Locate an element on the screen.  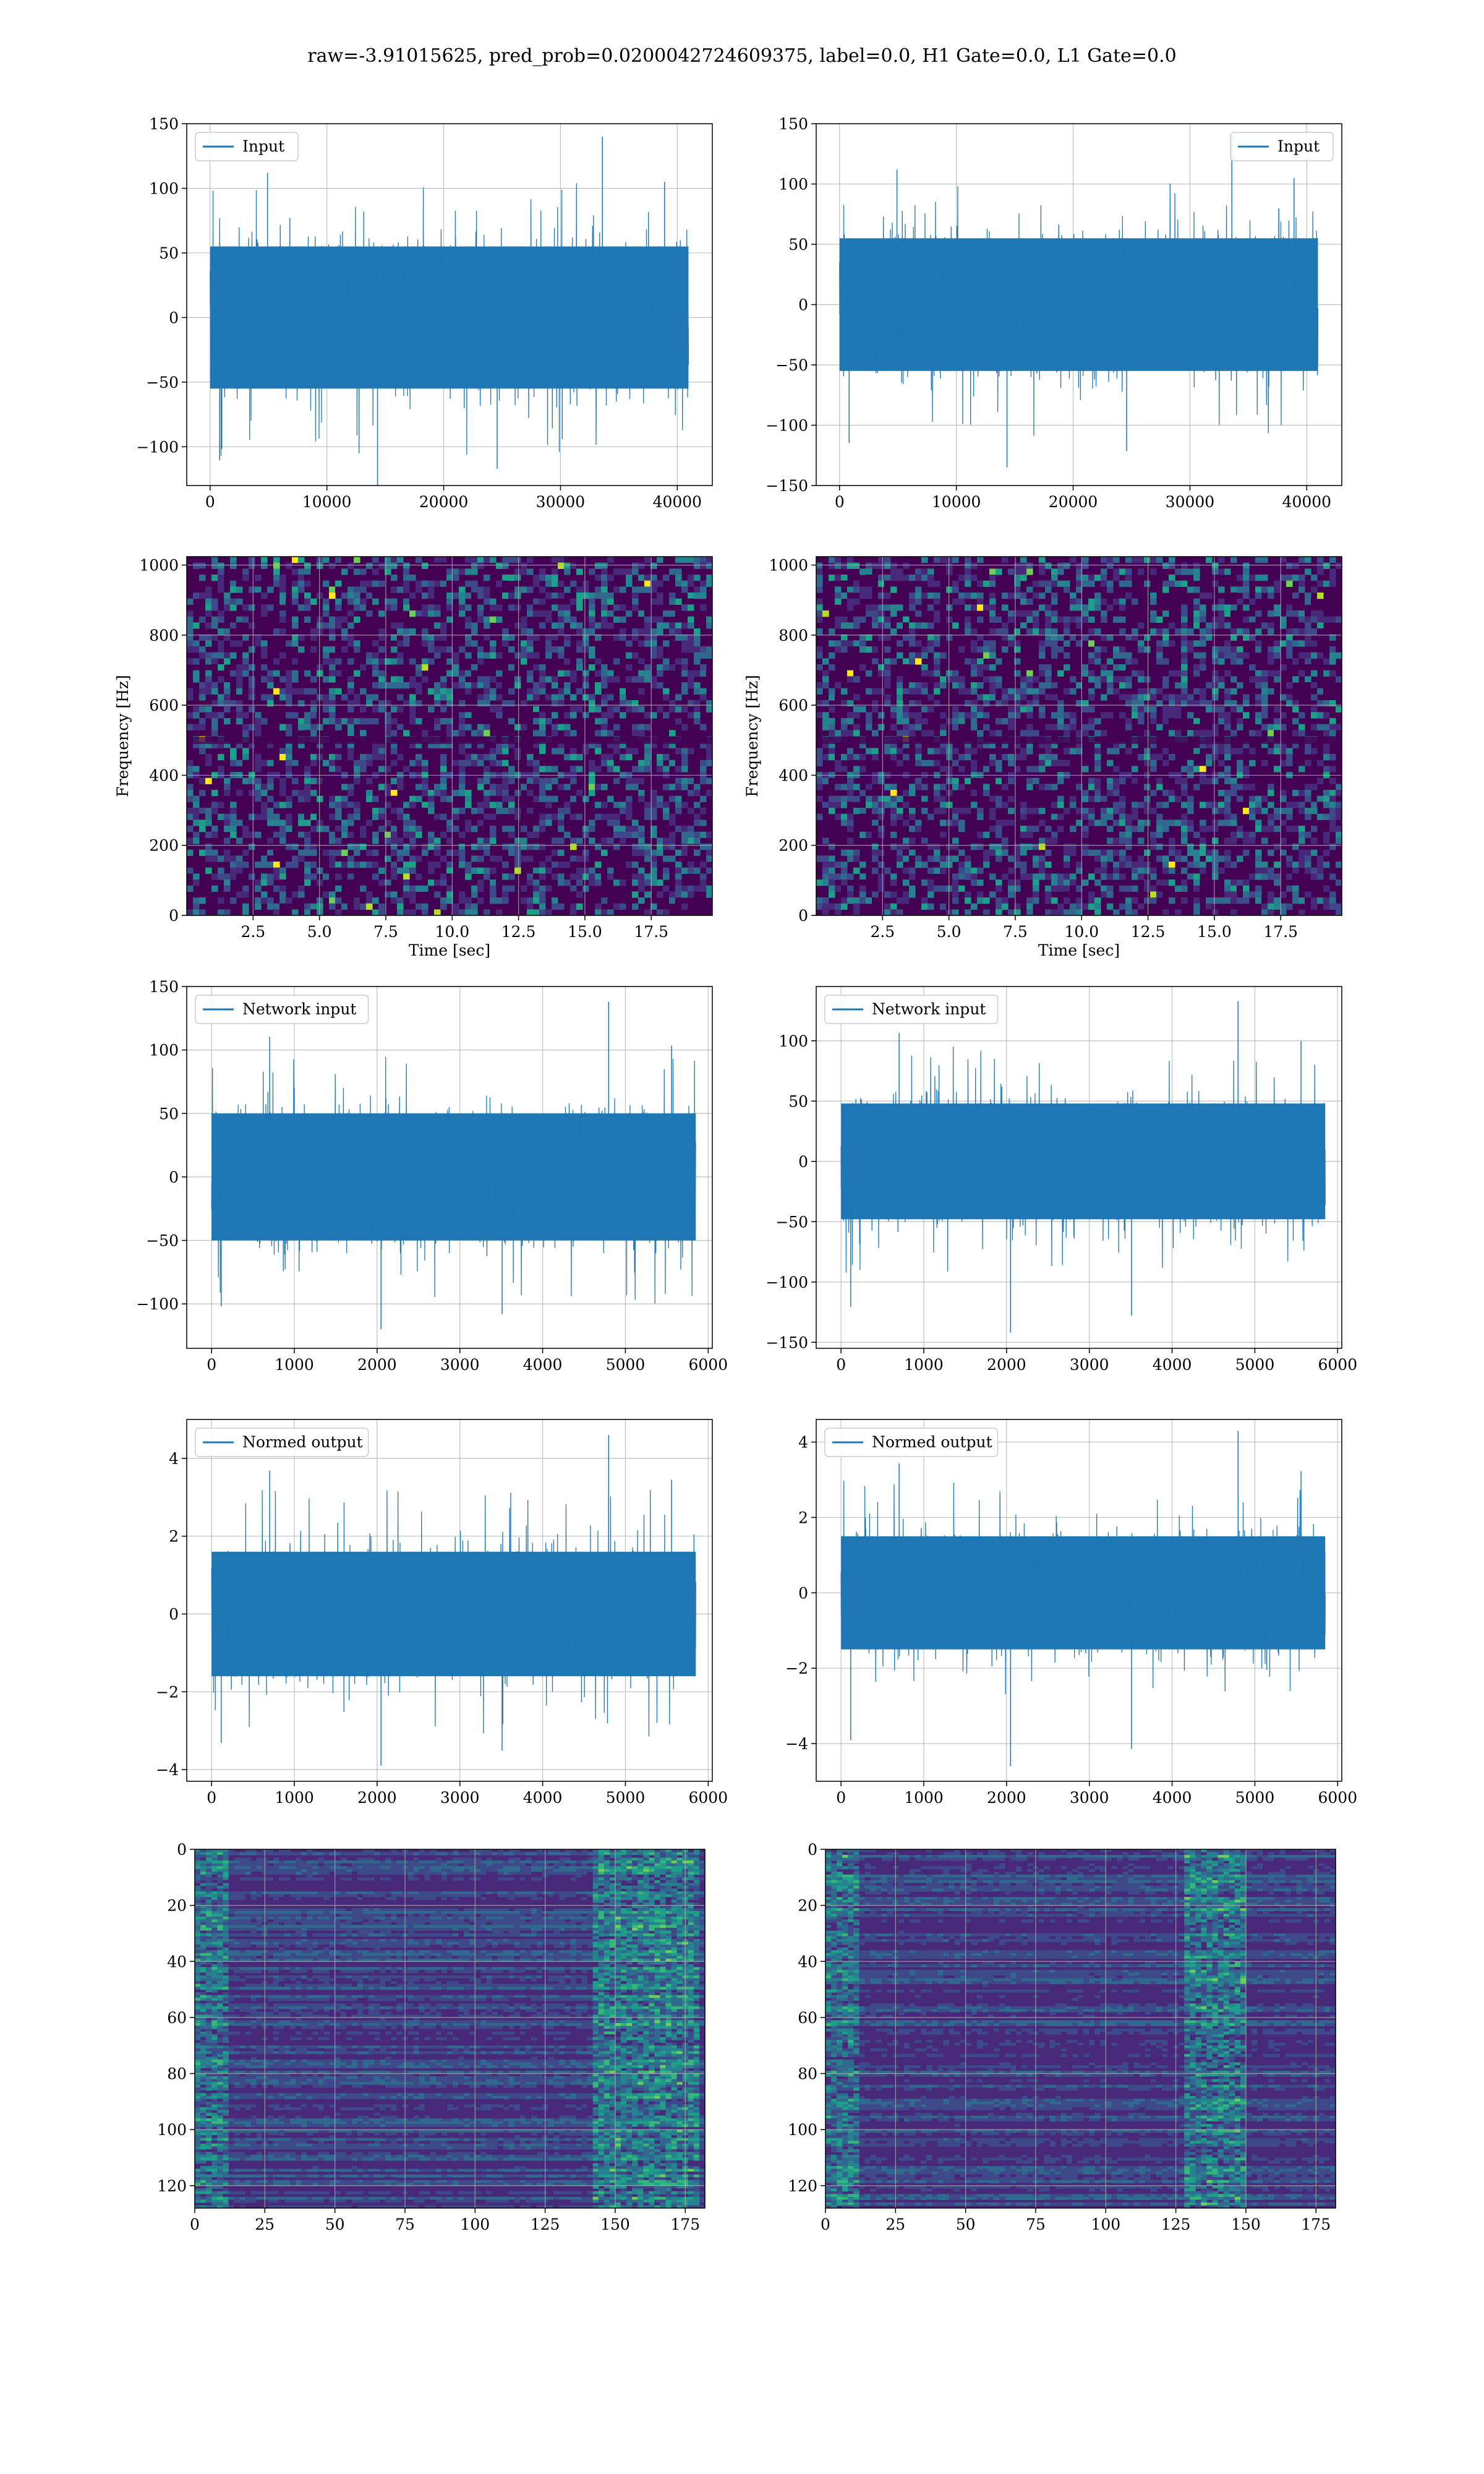
y-tick-label: −100 is located at coordinates (786, 426).